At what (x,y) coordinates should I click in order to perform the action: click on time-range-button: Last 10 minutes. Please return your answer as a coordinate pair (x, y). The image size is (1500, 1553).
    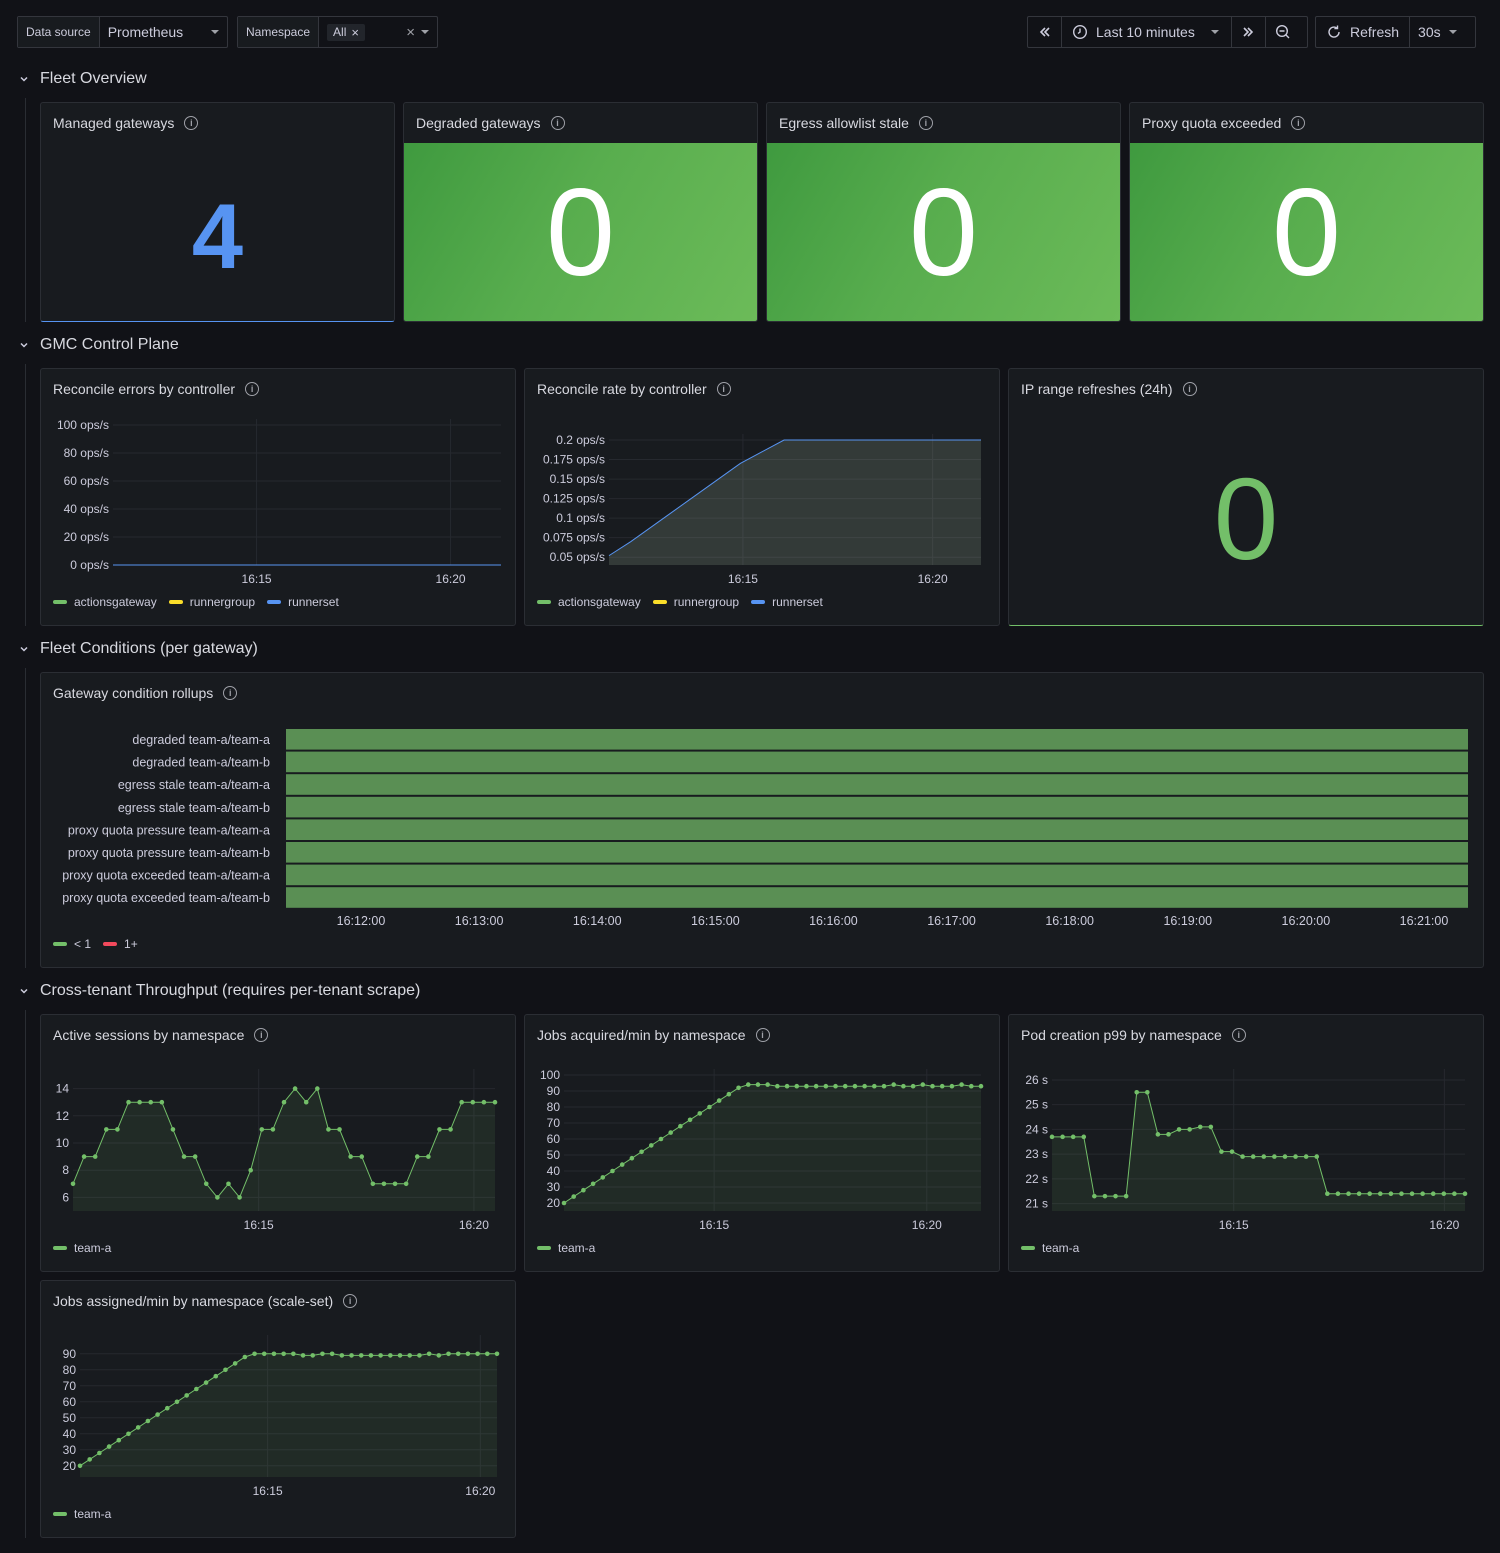
    Looking at the image, I should click on (1147, 32).